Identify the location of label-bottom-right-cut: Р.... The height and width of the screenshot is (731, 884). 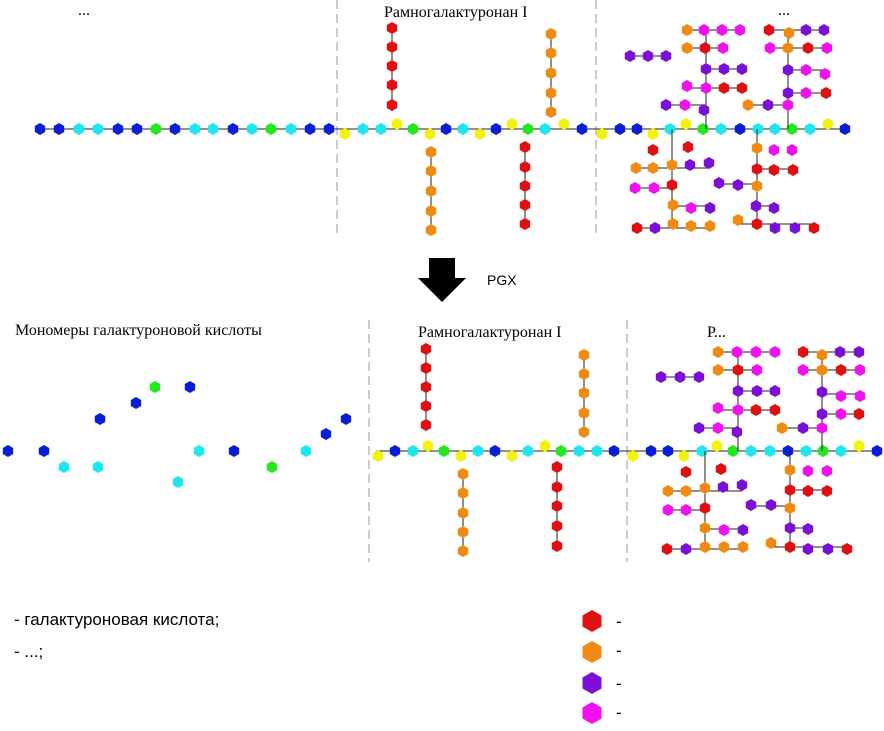
(716, 332).